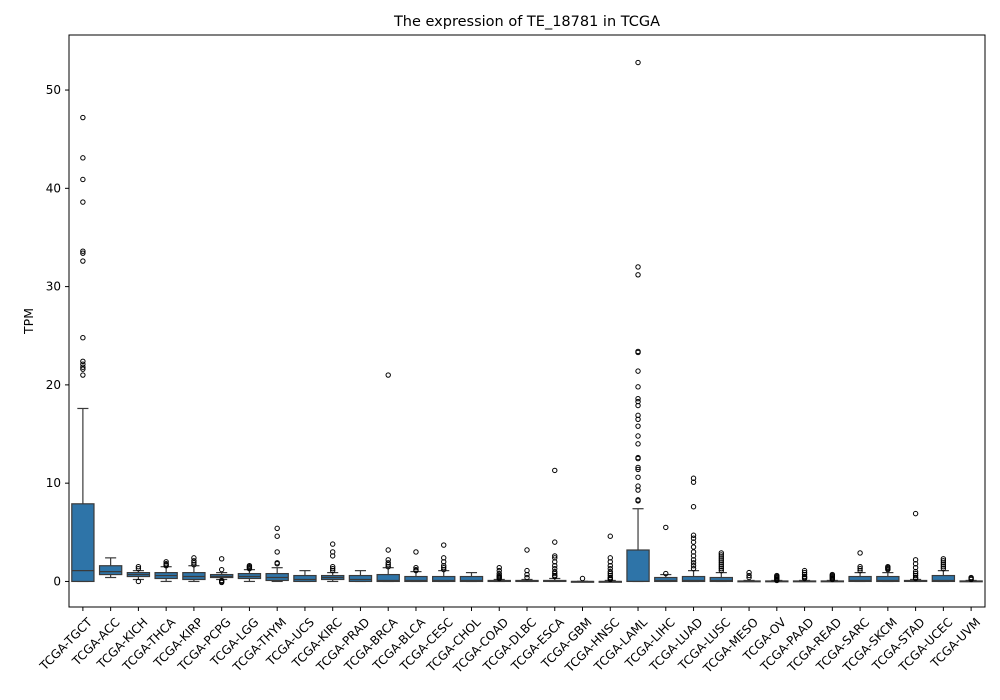 This screenshot has height=700, width=1000. What do you see at coordinates (277, 554) in the screenshot?
I see `box-tcga-thym` at bounding box center [277, 554].